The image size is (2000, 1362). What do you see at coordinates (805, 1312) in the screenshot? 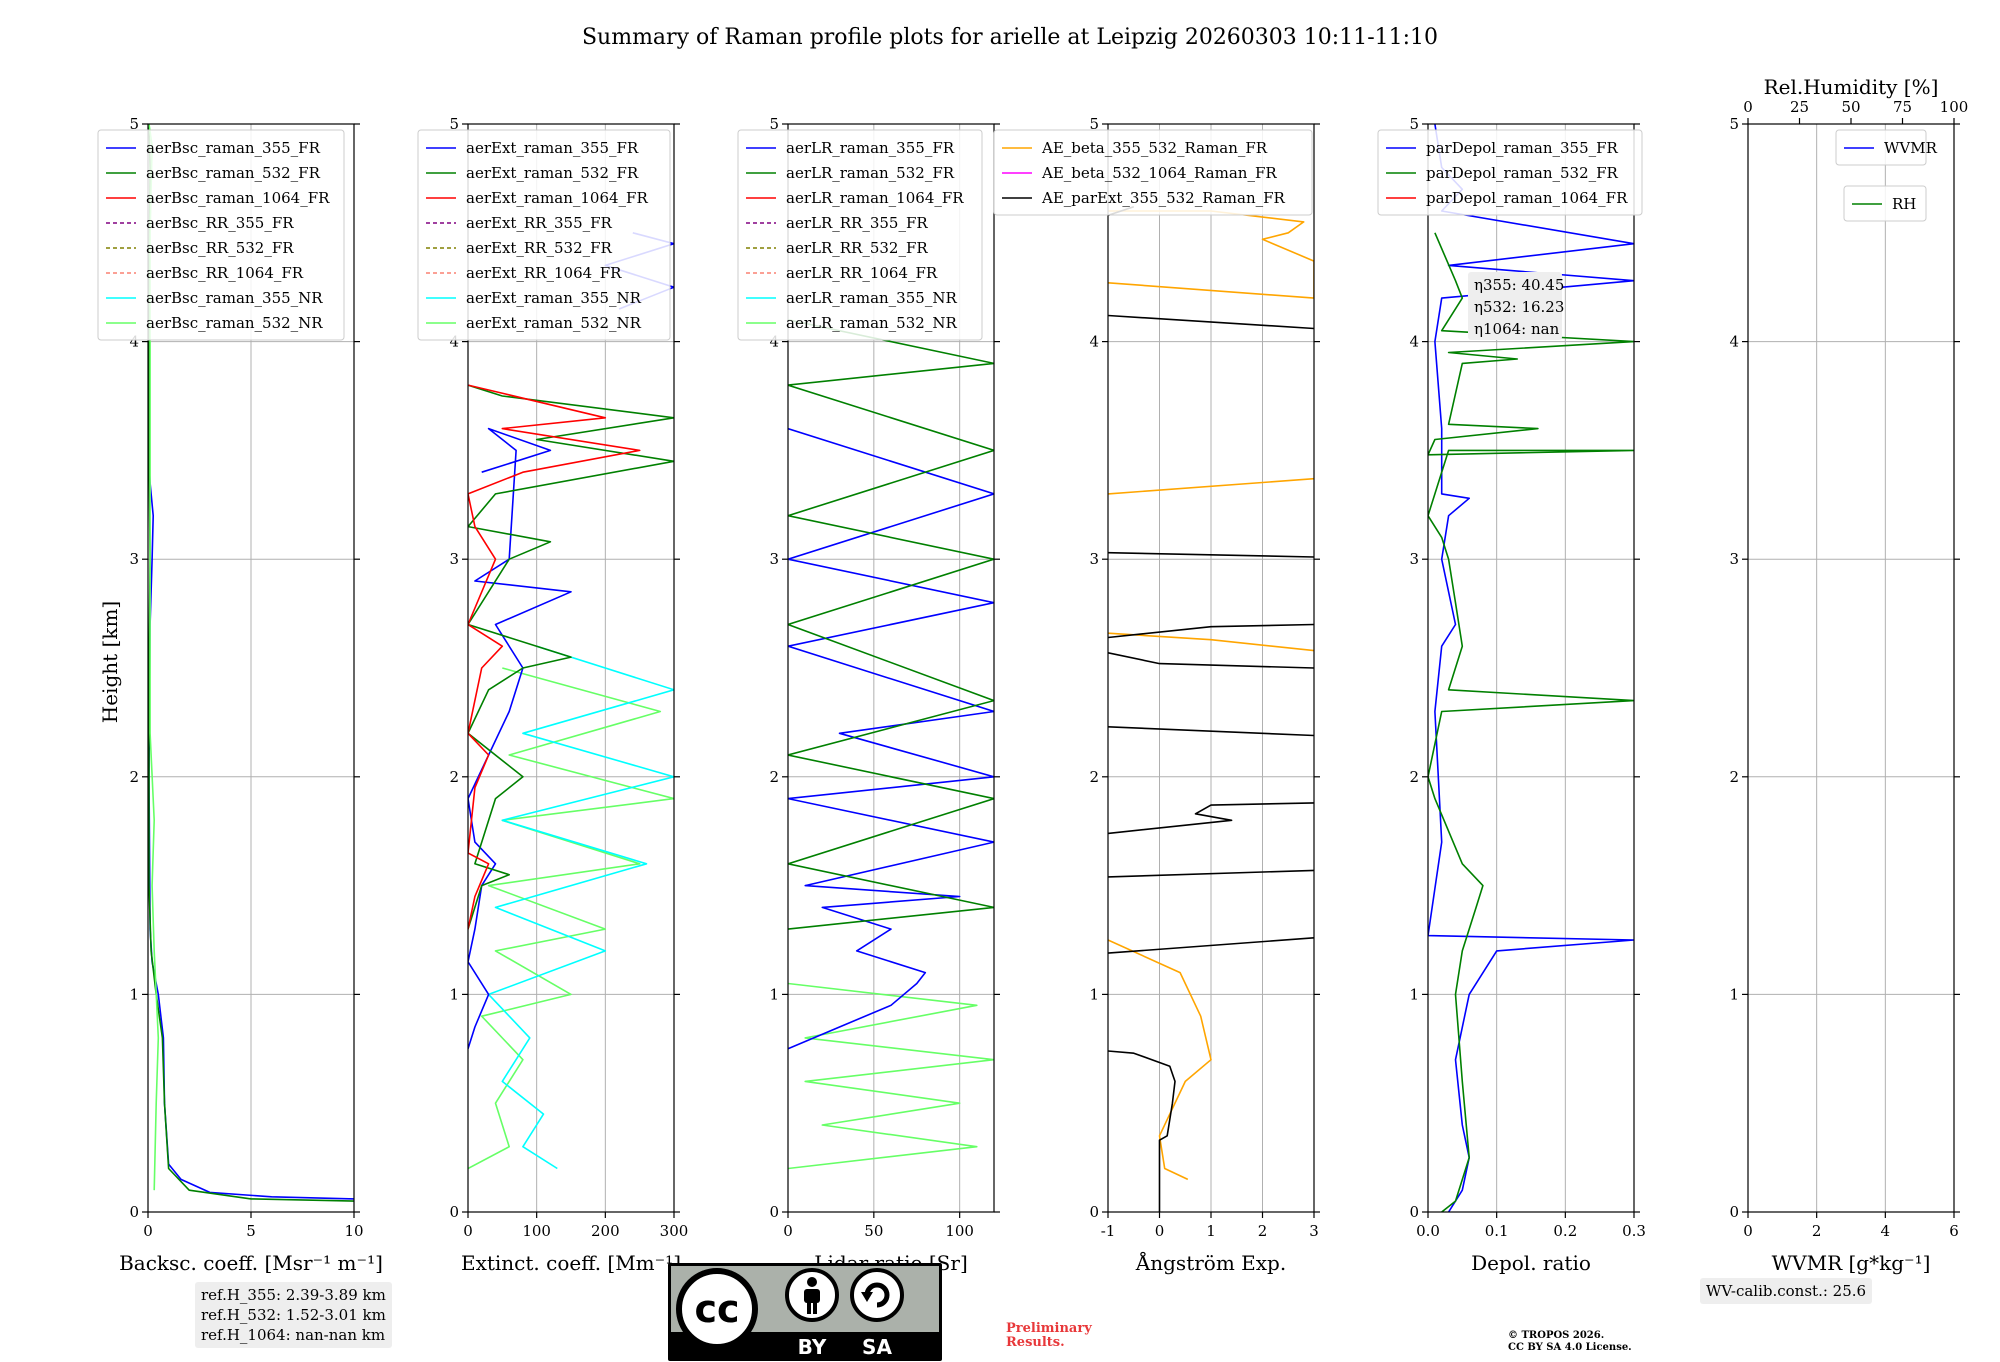
I see `cc-by-sa-license-badge: cc BY SA` at bounding box center [805, 1312].